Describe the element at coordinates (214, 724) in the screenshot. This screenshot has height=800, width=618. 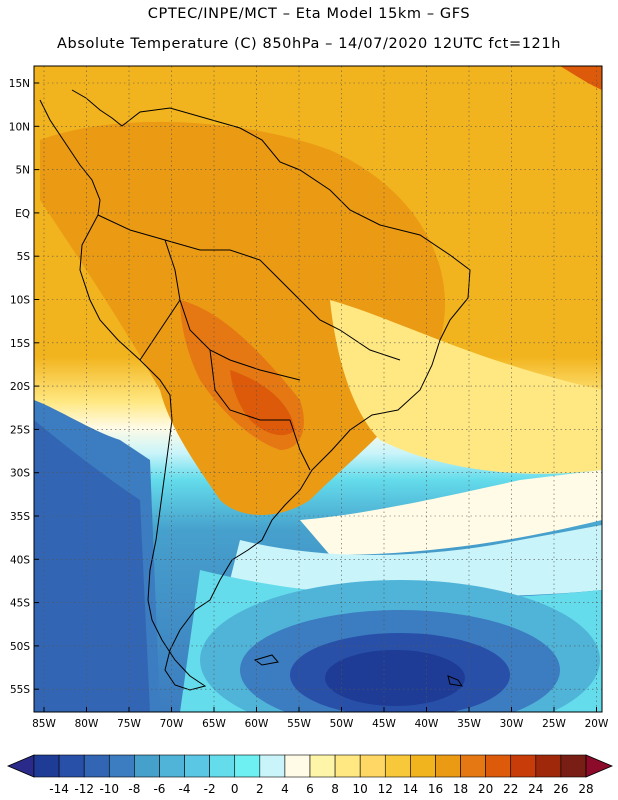
I see `lon-label: 65W` at that location.